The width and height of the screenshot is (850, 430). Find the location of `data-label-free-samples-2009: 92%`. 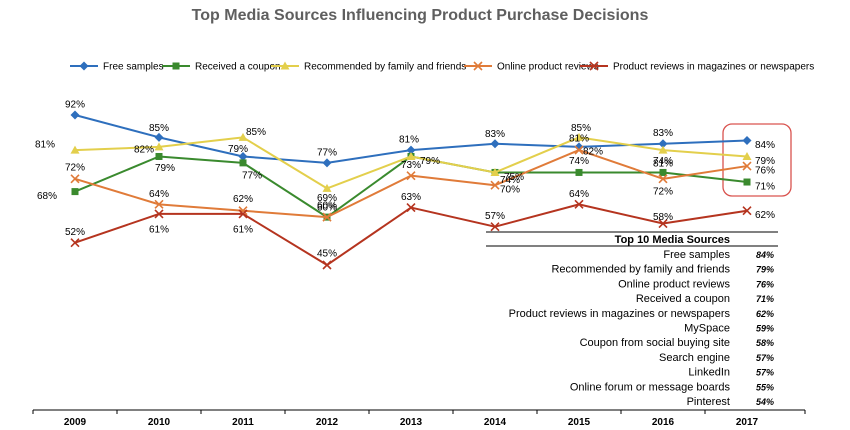

data-label-free-samples-2009: 92% is located at coordinates (75, 105).